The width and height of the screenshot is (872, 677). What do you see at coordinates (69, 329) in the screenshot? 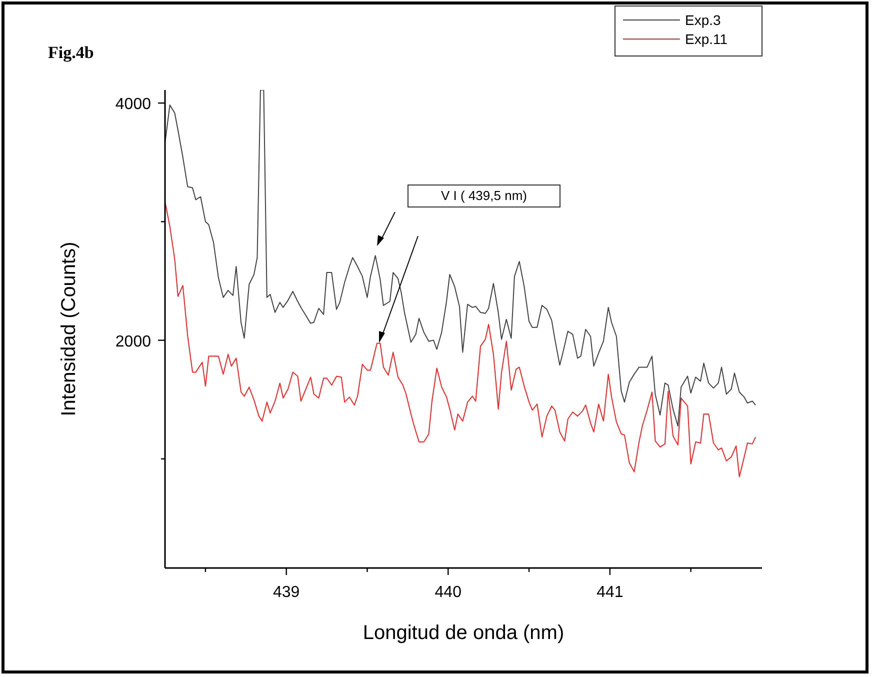
I see `y-axis-title: Intensidad (Counts)` at bounding box center [69, 329].